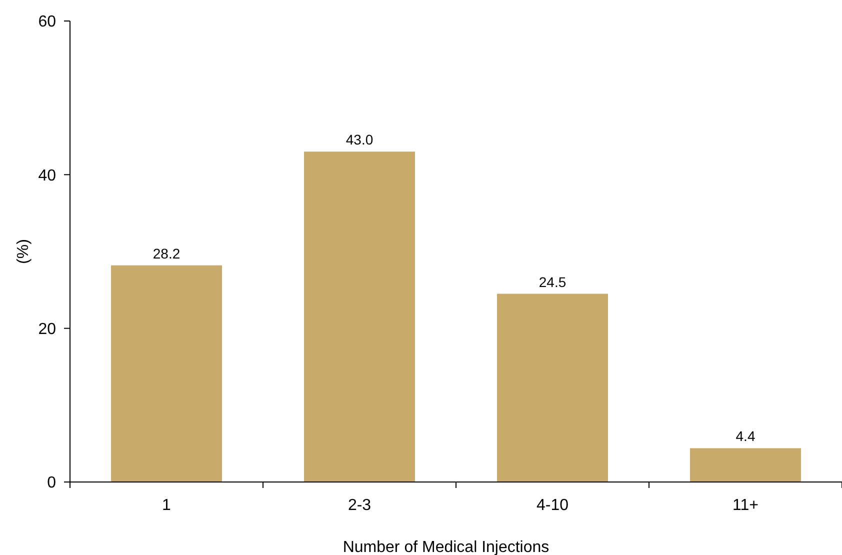 The image size is (842, 555). I want to click on x-axis-title: Number of Medical Injections, so click(446, 547).